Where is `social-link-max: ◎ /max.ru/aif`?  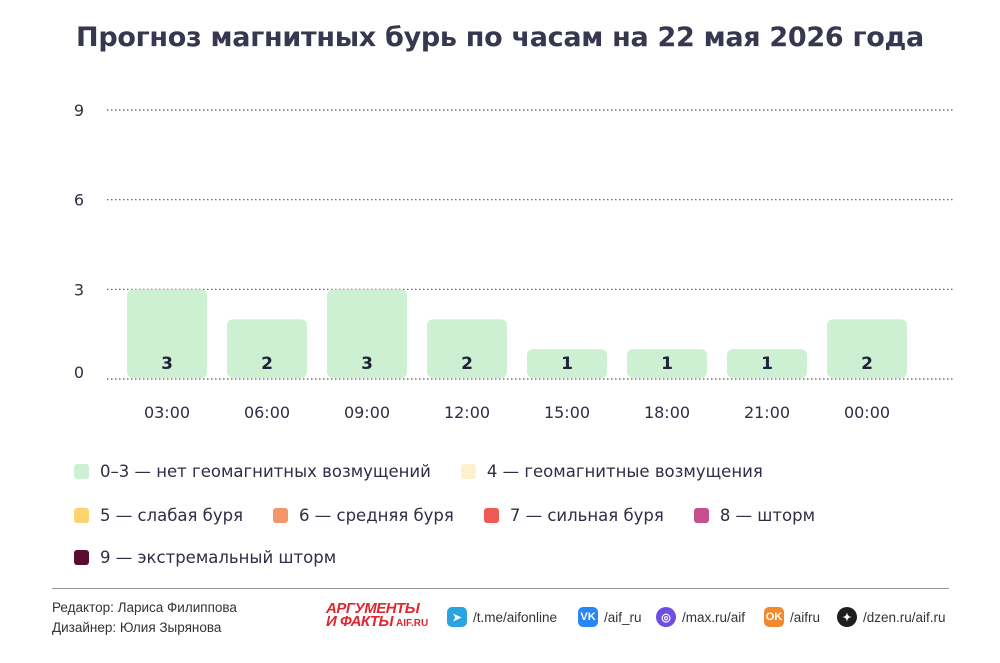 social-link-max: ◎ /max.ru/aif is located at coordinates (700, 617).